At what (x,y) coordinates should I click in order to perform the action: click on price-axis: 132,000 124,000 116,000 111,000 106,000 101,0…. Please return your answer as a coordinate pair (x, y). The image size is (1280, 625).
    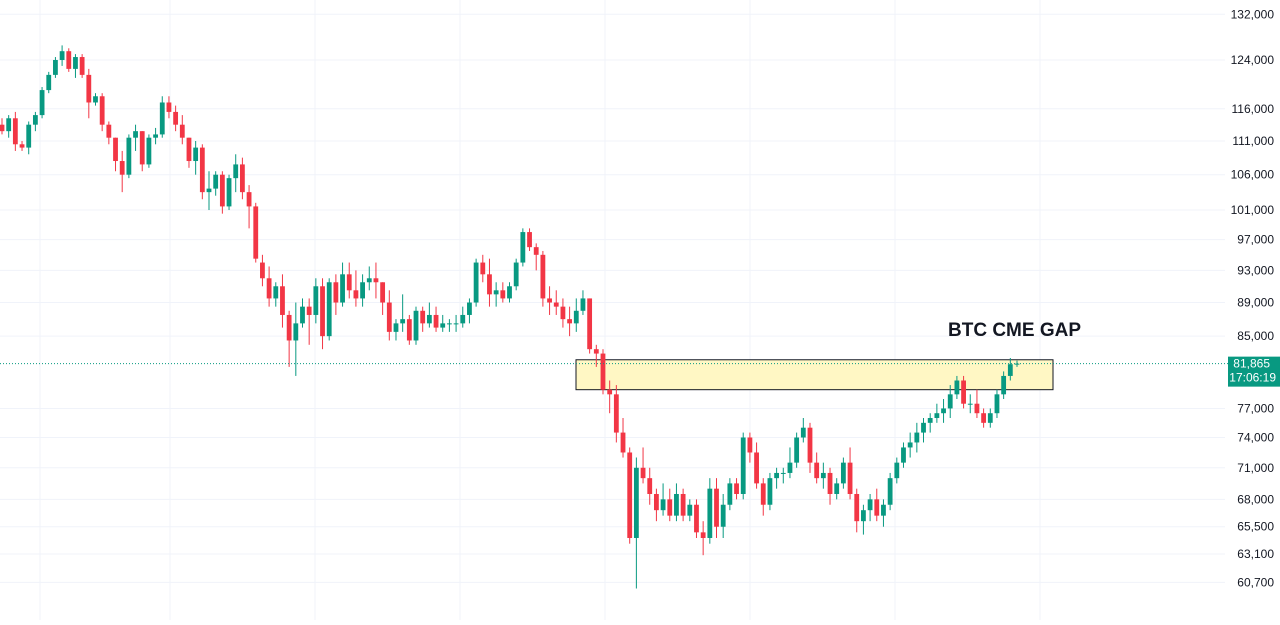
    Looking at the image, I should click on (1254, 298).